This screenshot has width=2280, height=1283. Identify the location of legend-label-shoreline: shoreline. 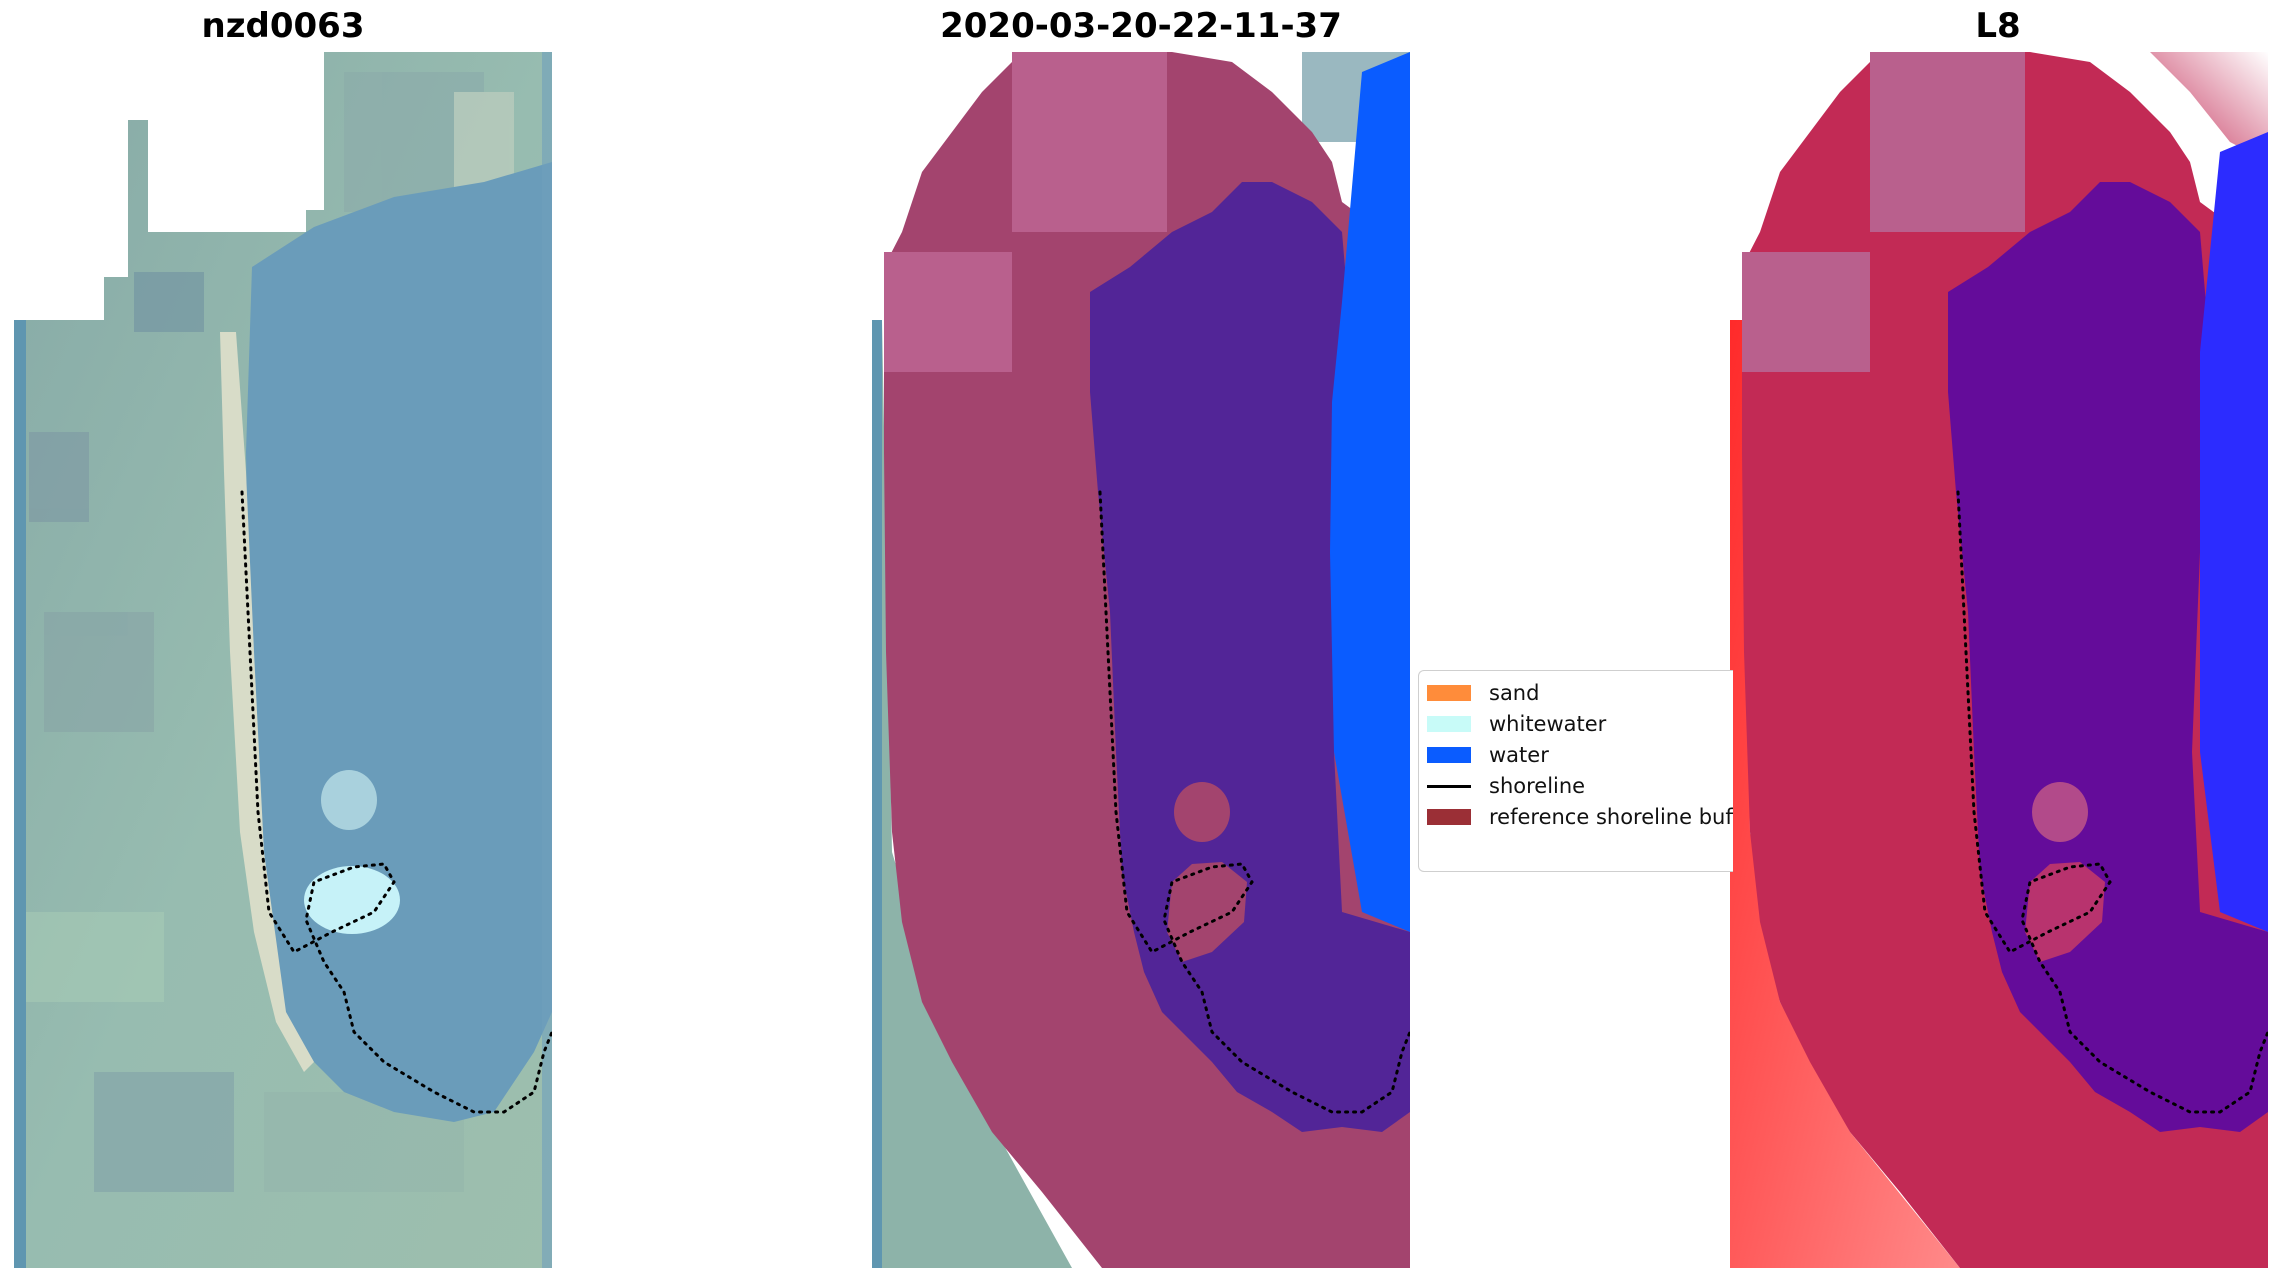
(1537, 786).